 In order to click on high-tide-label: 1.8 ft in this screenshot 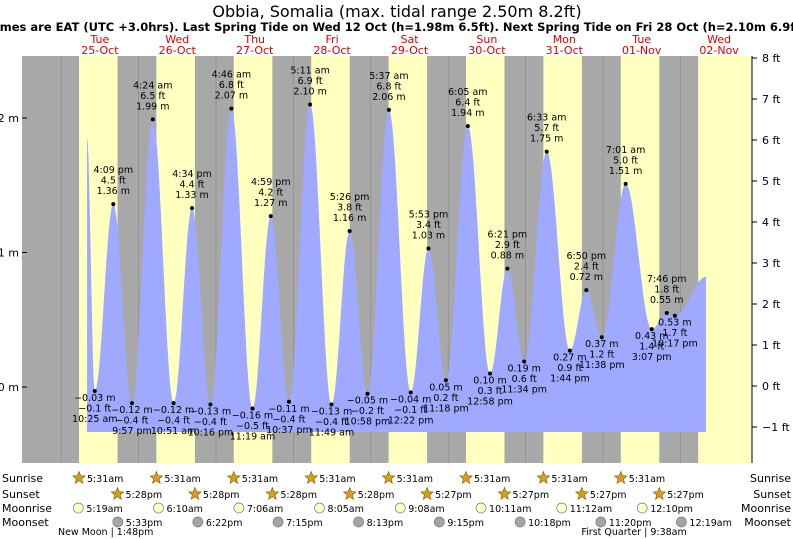, I will do `click(666, 290)`.